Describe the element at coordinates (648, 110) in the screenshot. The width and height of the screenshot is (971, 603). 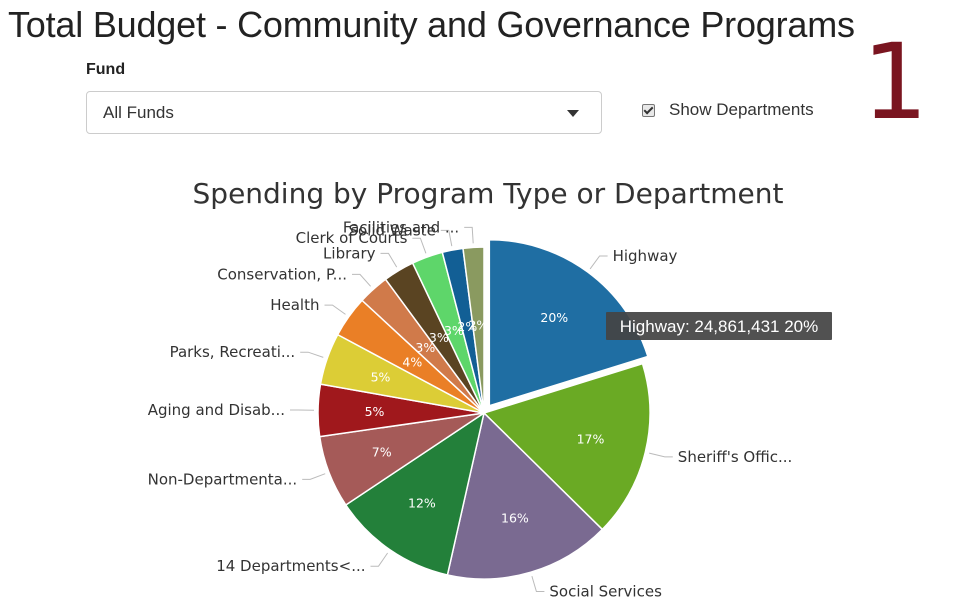
I see `show-departments-checkbox` at that location.